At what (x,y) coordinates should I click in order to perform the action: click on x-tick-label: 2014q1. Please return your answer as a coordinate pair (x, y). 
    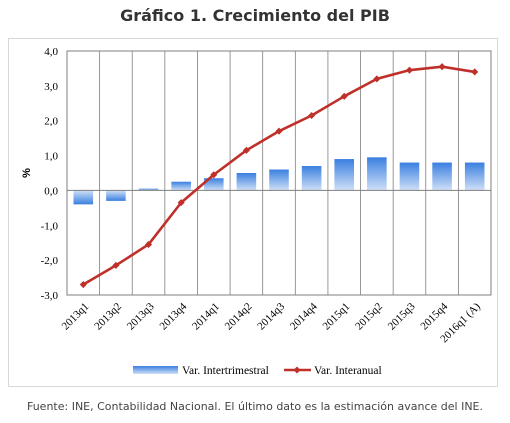
    Looking at the image, I should click on (206, 317).